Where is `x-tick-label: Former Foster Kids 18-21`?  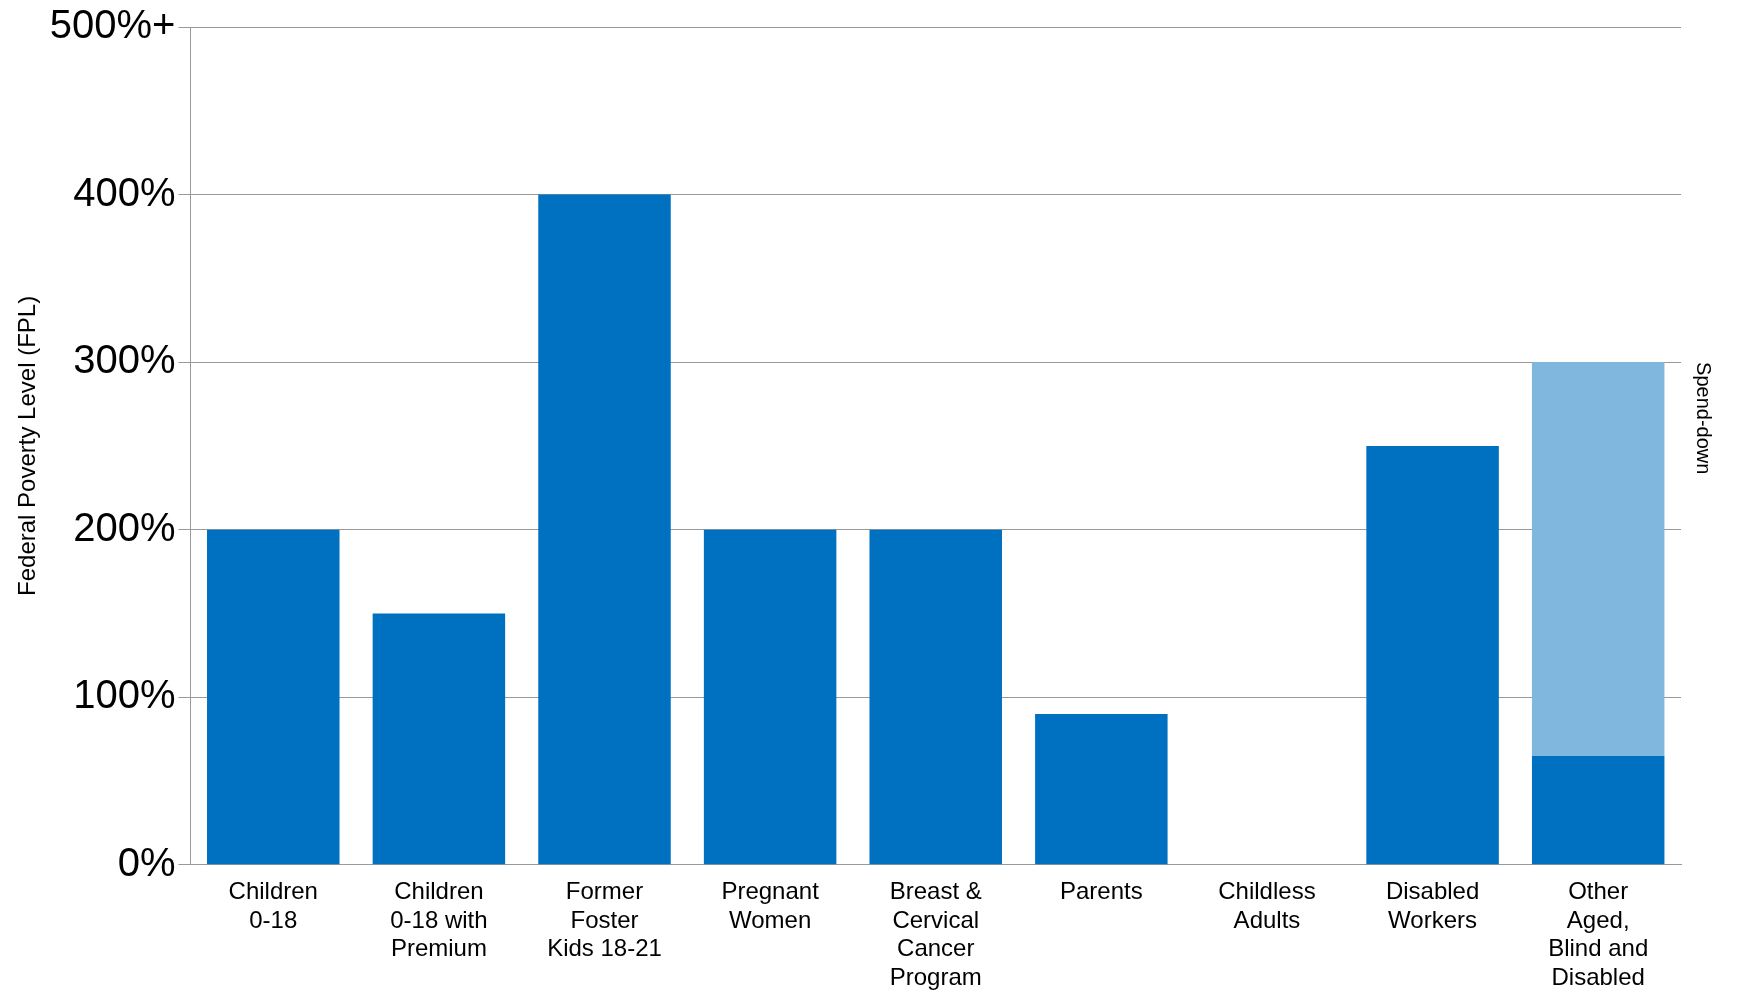 x-tick-label: Former Foster Kids 18-21 is located at coordinates (604, 919).